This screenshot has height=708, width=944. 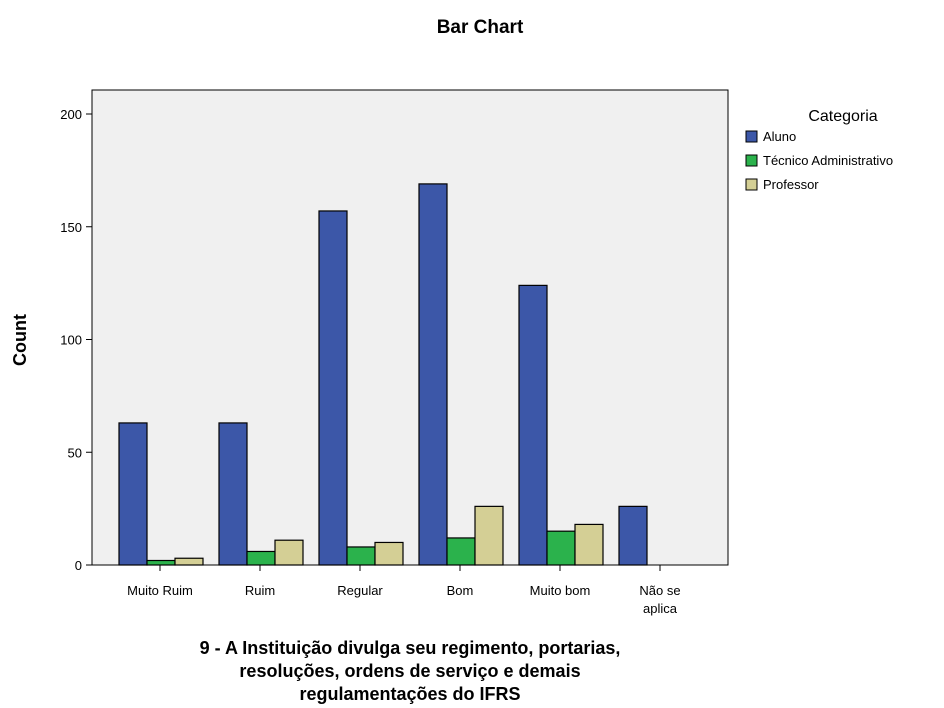 What do you see at coordinates (78, 565) in the screenshot?
I see `y-tick-label: 0` at bounding box center [78, 565].